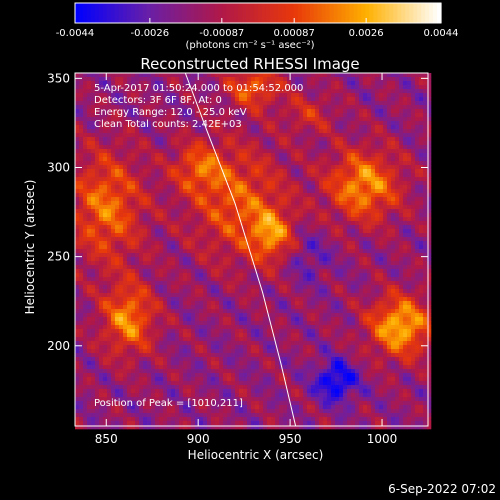 This screenshot has height=500, width=500. Describe the element at coordinates (75, 33) in the screenshot. I see `colorbar-tick-label: -0.0044` at that location.